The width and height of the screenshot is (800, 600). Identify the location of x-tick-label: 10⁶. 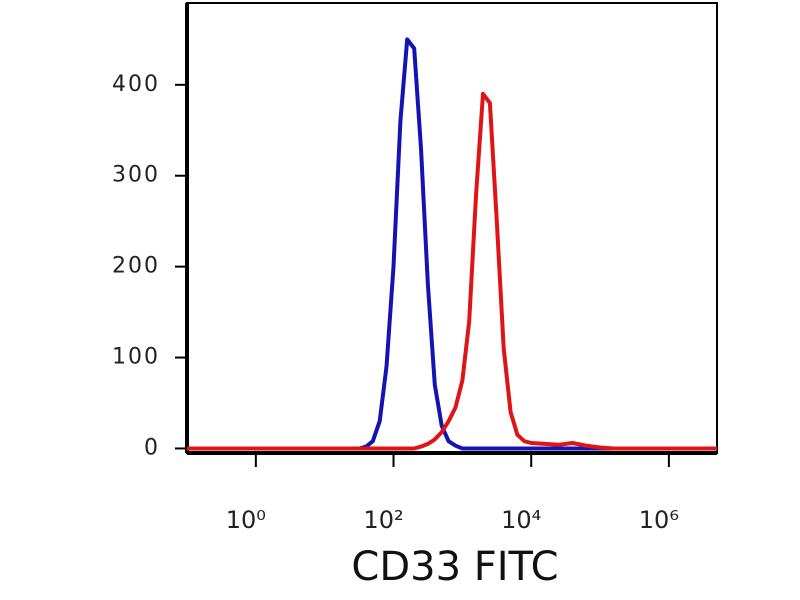
(659, 520).